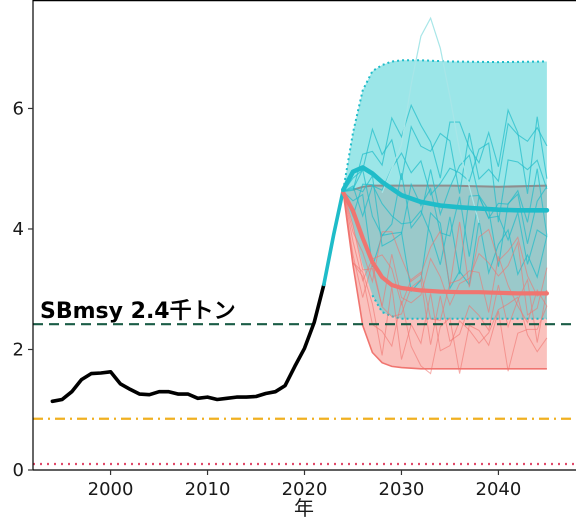  Describe the element at coordinates (304, 508) in the screenshot. I see `x-axis-title: 年` at that location.